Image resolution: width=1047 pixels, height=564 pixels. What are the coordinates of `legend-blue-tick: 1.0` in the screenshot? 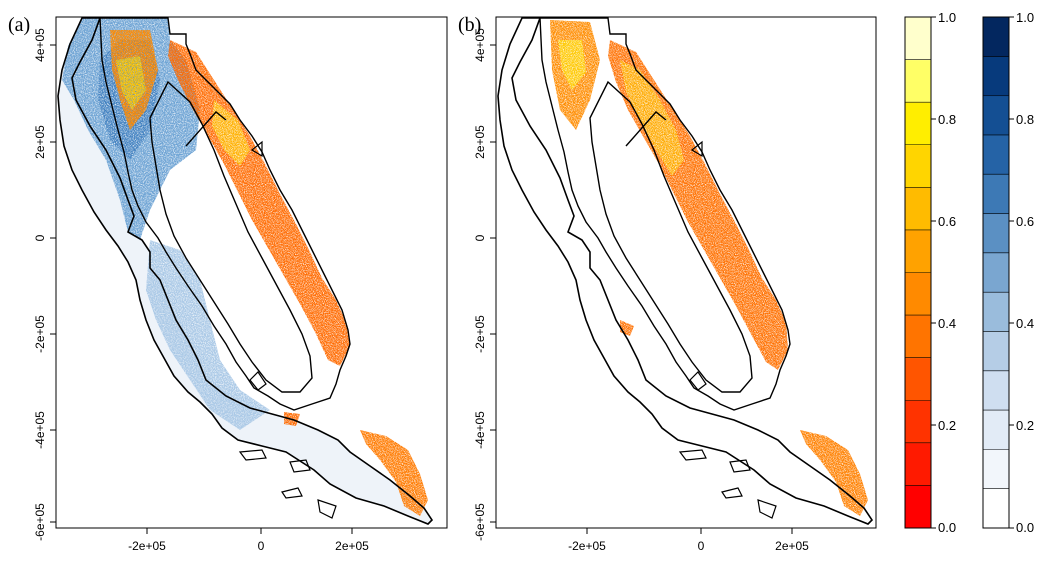 It's located at (1025, 17).